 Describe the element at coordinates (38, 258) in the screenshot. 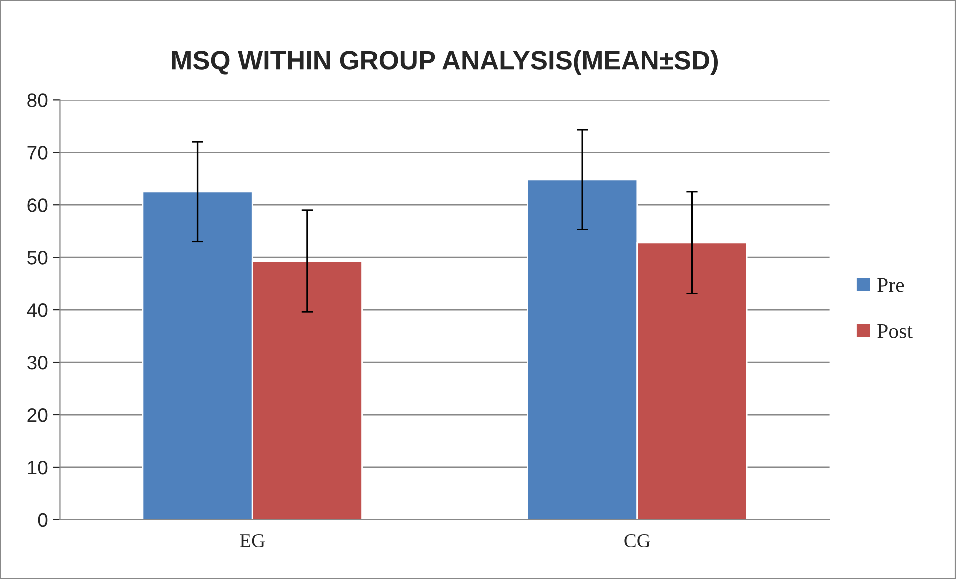

I see `y-tick-label: 50` at that location.